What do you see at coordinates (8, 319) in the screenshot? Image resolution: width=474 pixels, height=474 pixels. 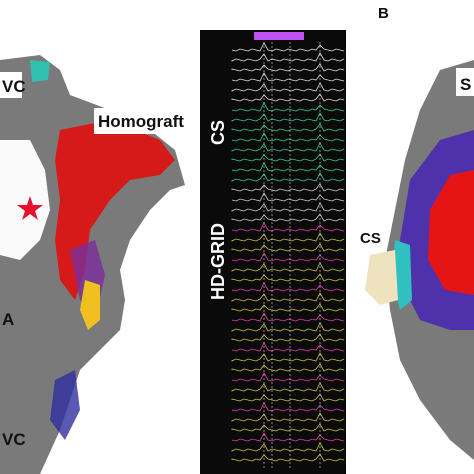 I see `chamber-label: A` at bounding box center [8, 319].